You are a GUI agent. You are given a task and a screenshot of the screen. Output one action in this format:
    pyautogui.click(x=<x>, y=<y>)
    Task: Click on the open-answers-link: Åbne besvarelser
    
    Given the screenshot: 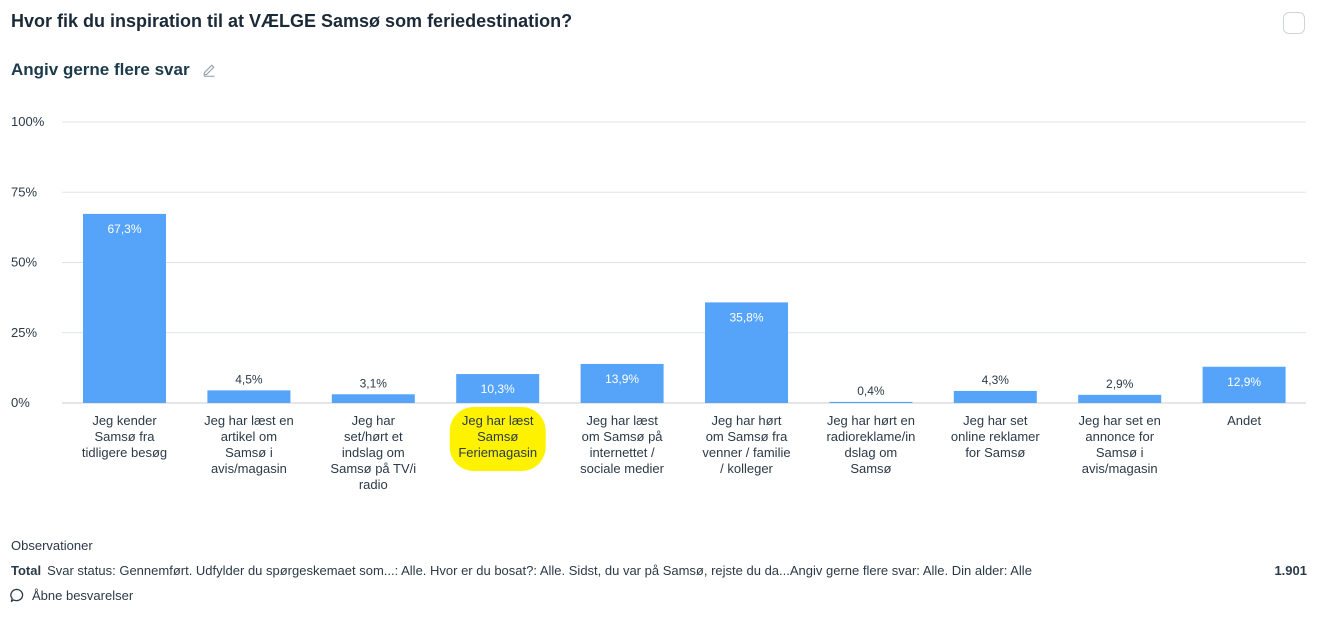 What is the action you would take?
    pyautogui.click(x=71, y=595)
    